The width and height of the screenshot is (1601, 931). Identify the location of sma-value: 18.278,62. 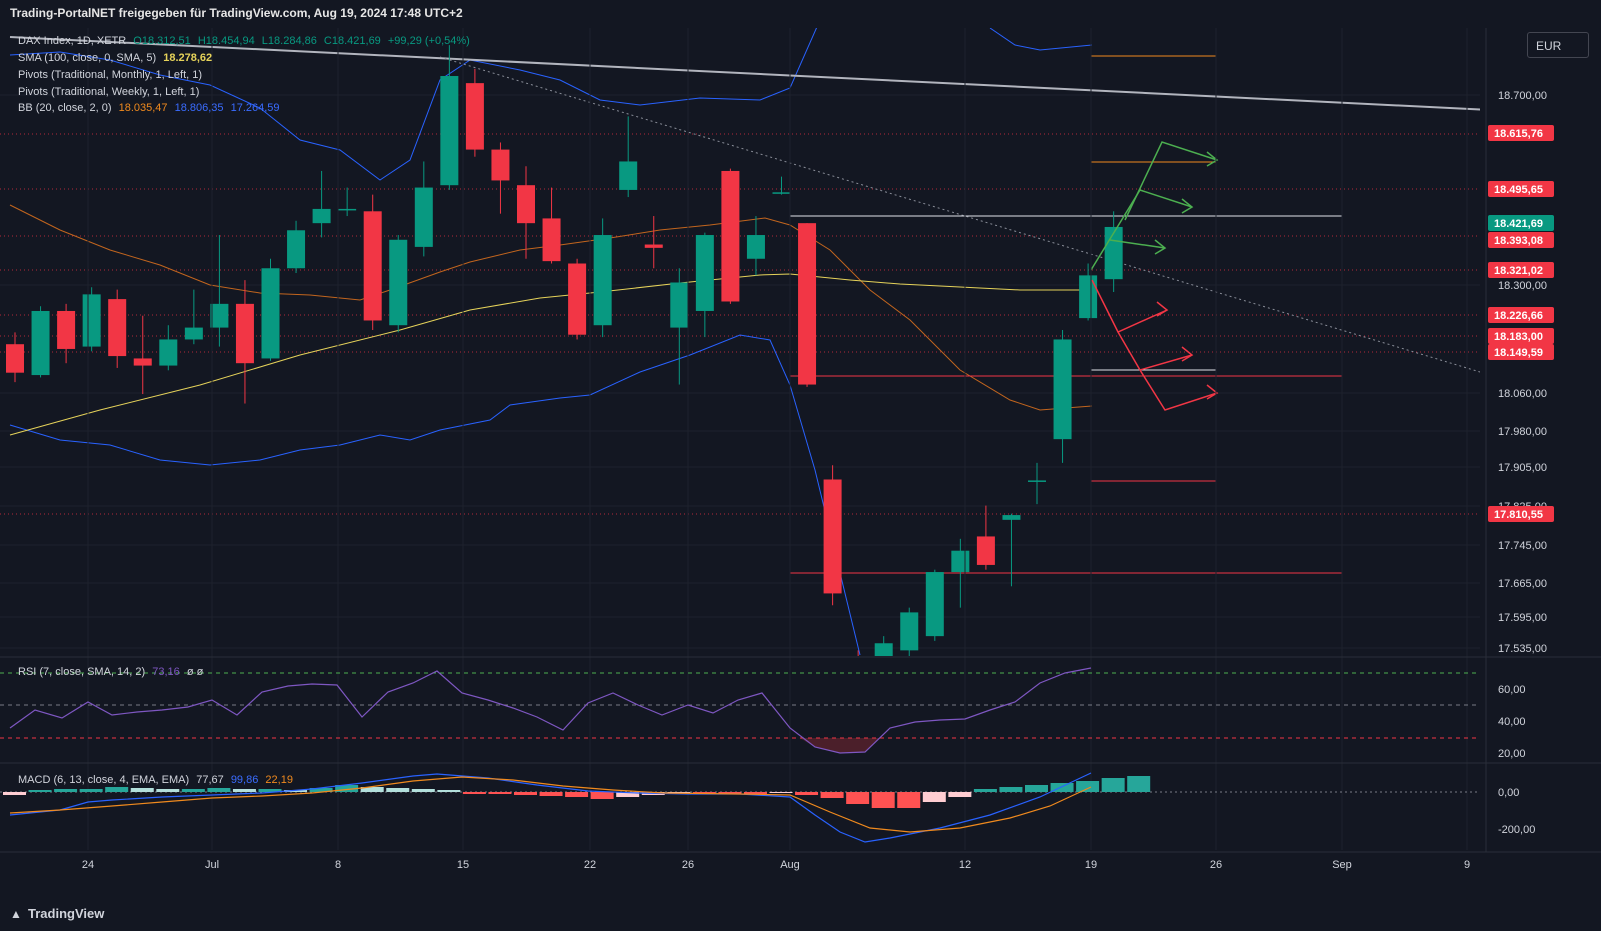
(188, 58).